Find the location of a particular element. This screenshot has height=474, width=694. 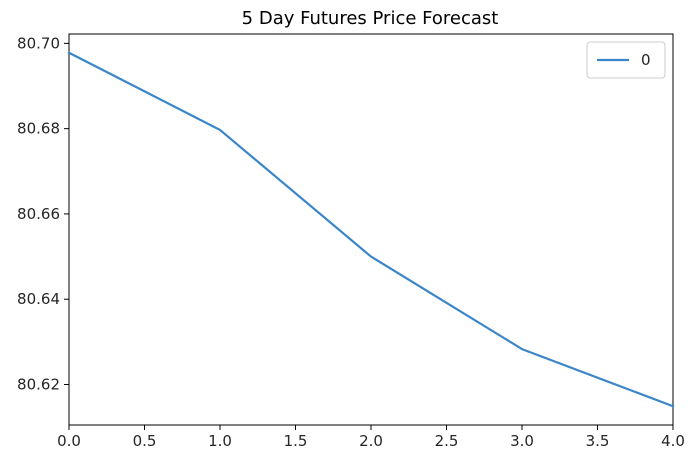

x-tick-label: 2.0 is located at coordinates (371, 441).